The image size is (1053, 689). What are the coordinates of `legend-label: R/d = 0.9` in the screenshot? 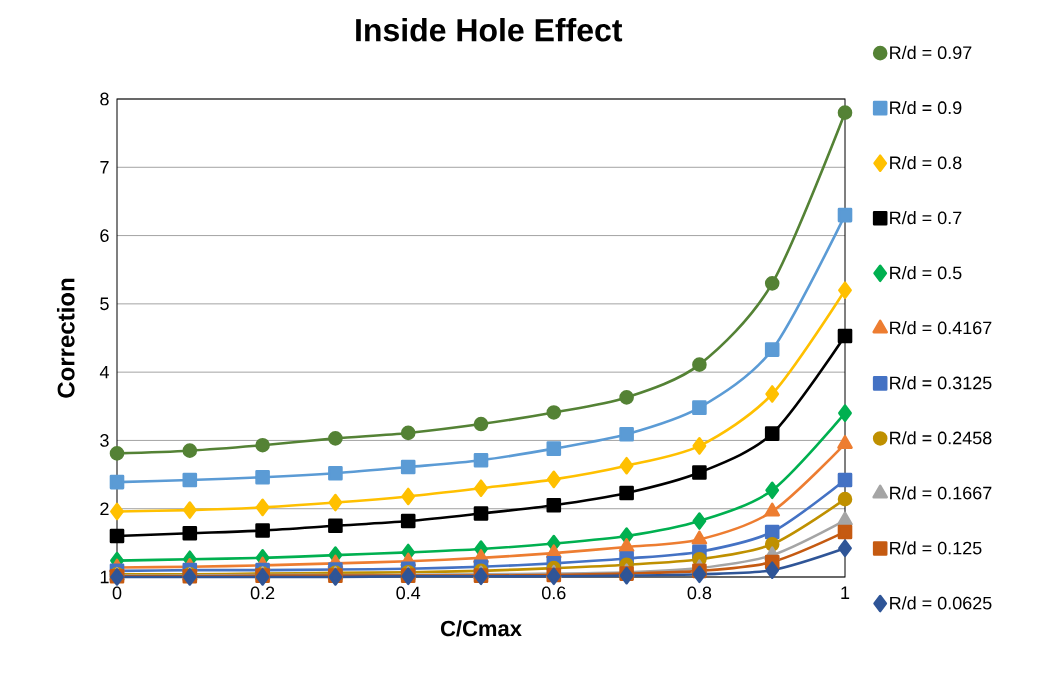 It's located at (926, 107).